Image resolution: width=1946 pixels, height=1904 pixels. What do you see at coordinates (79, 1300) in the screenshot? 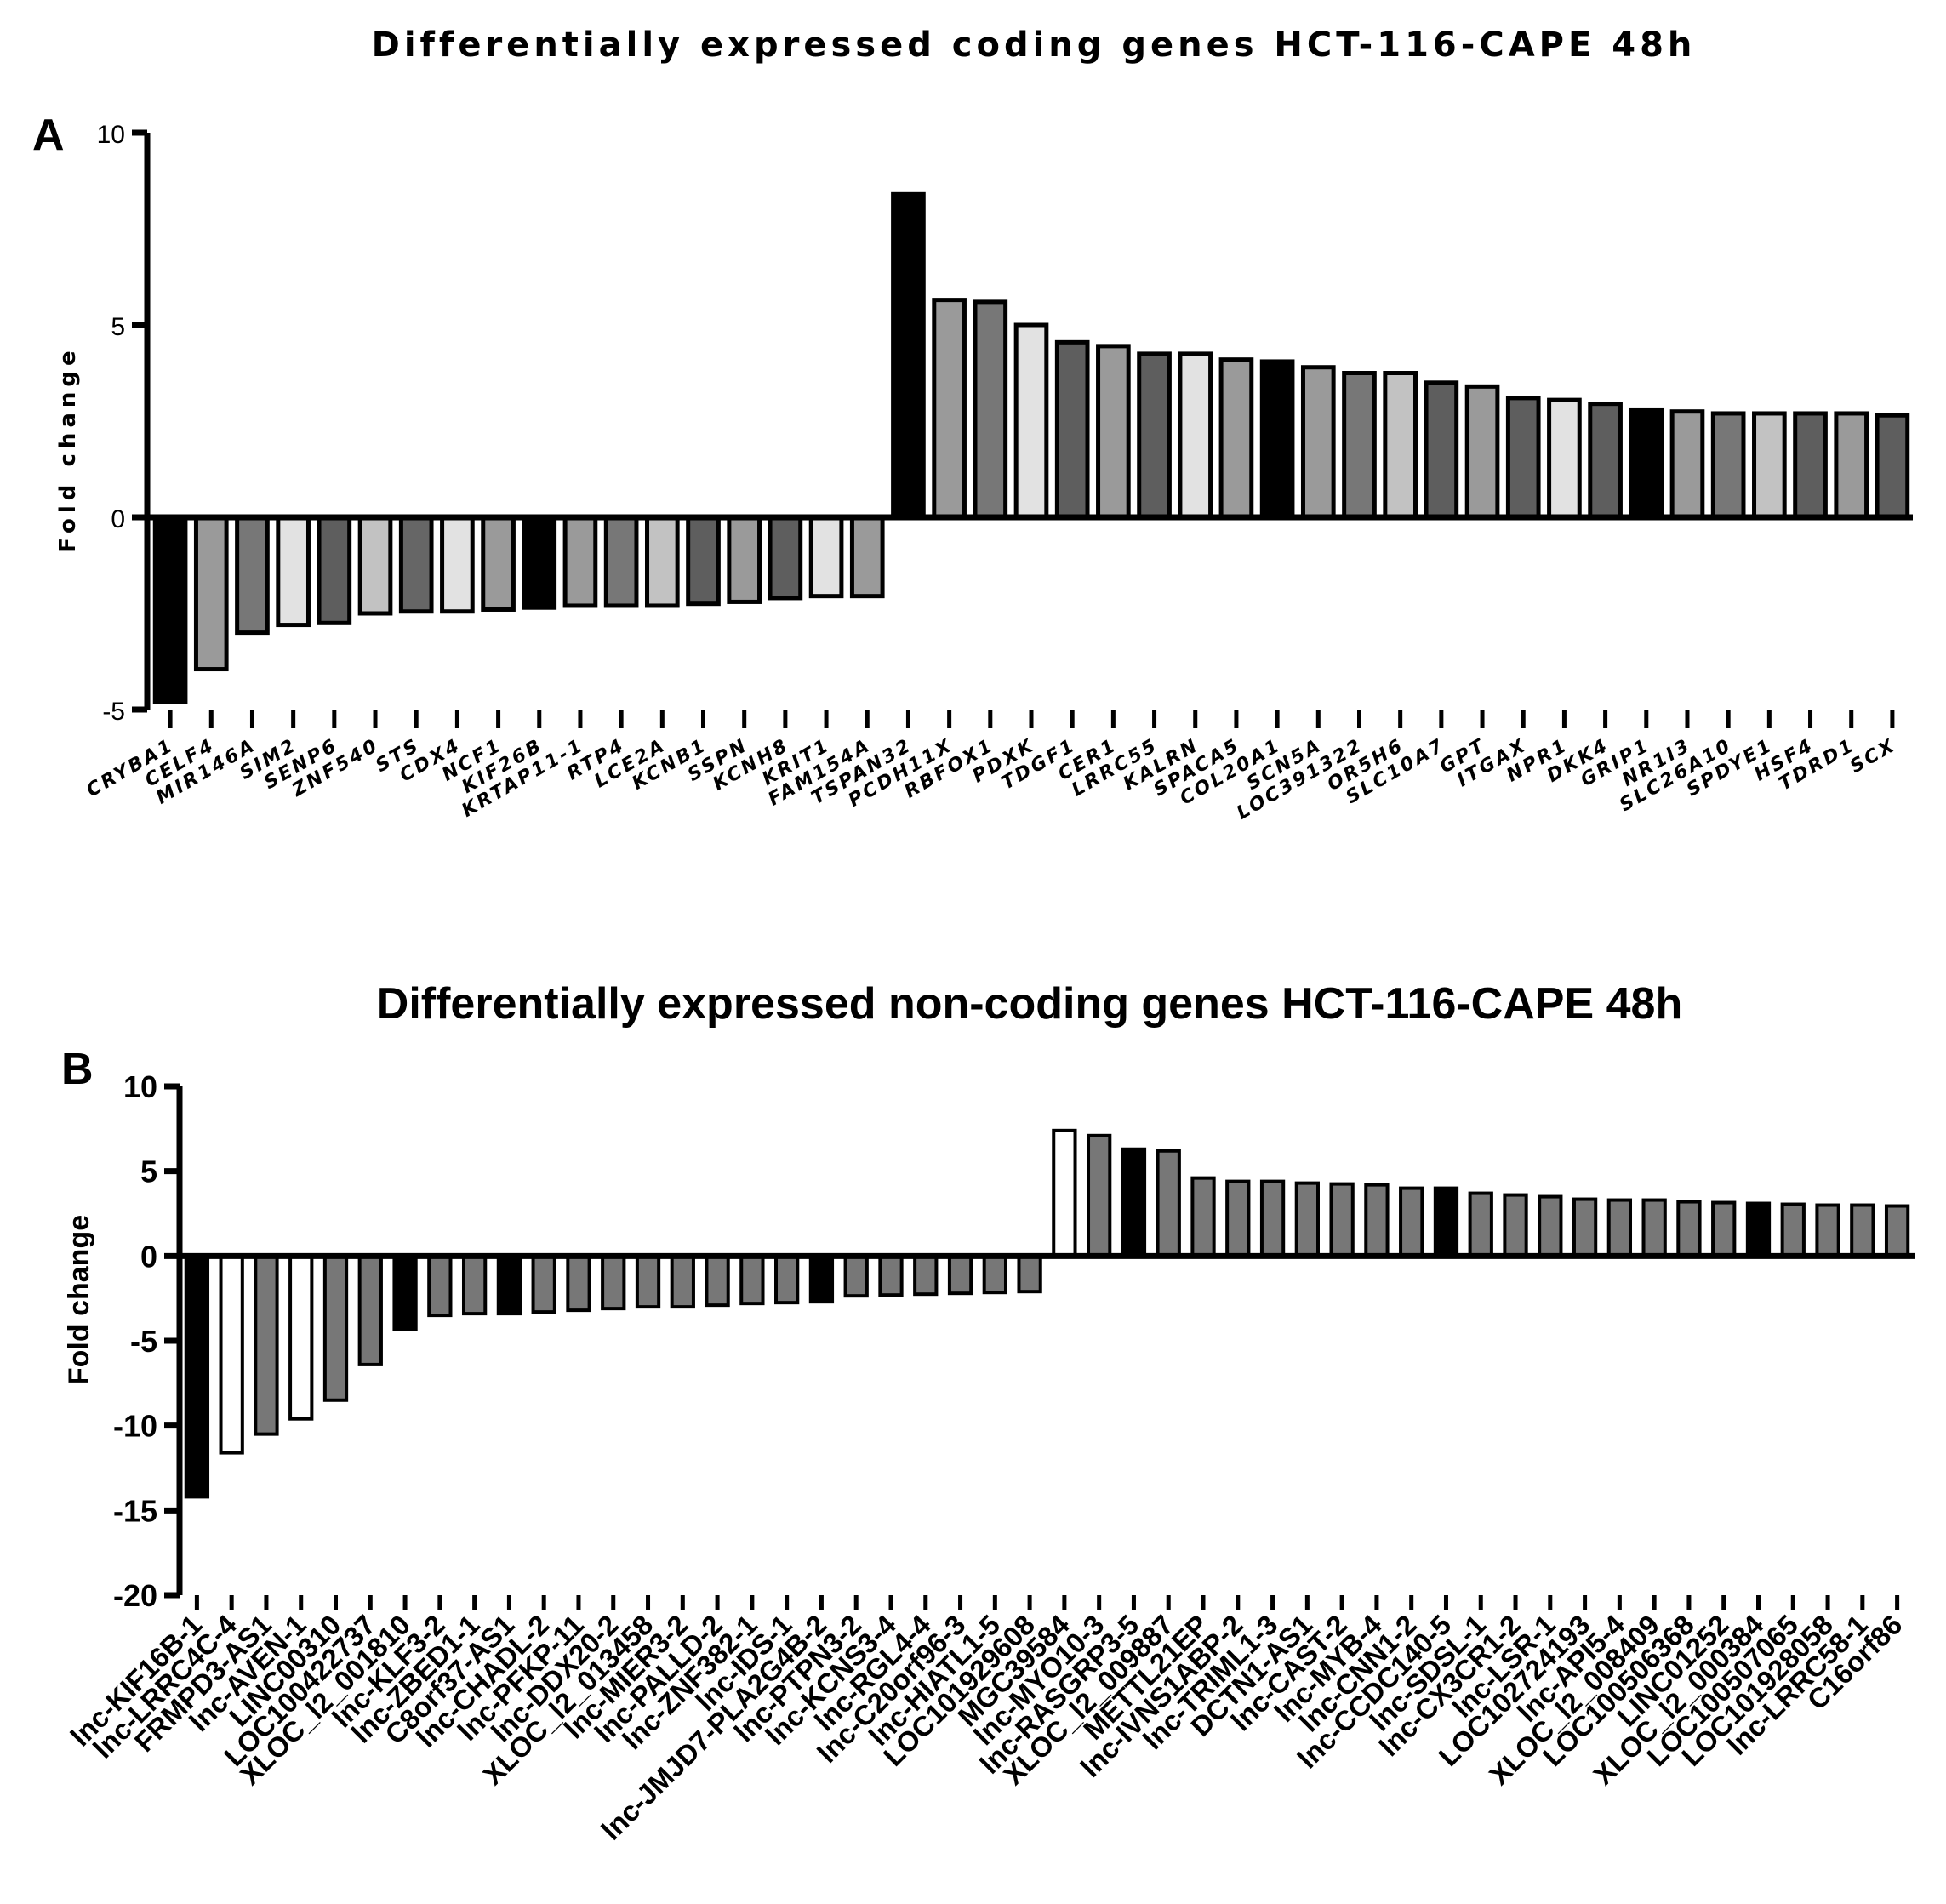
I see `chart-b-y-axis-label: Fold change` at bounding box center [79, 1300].